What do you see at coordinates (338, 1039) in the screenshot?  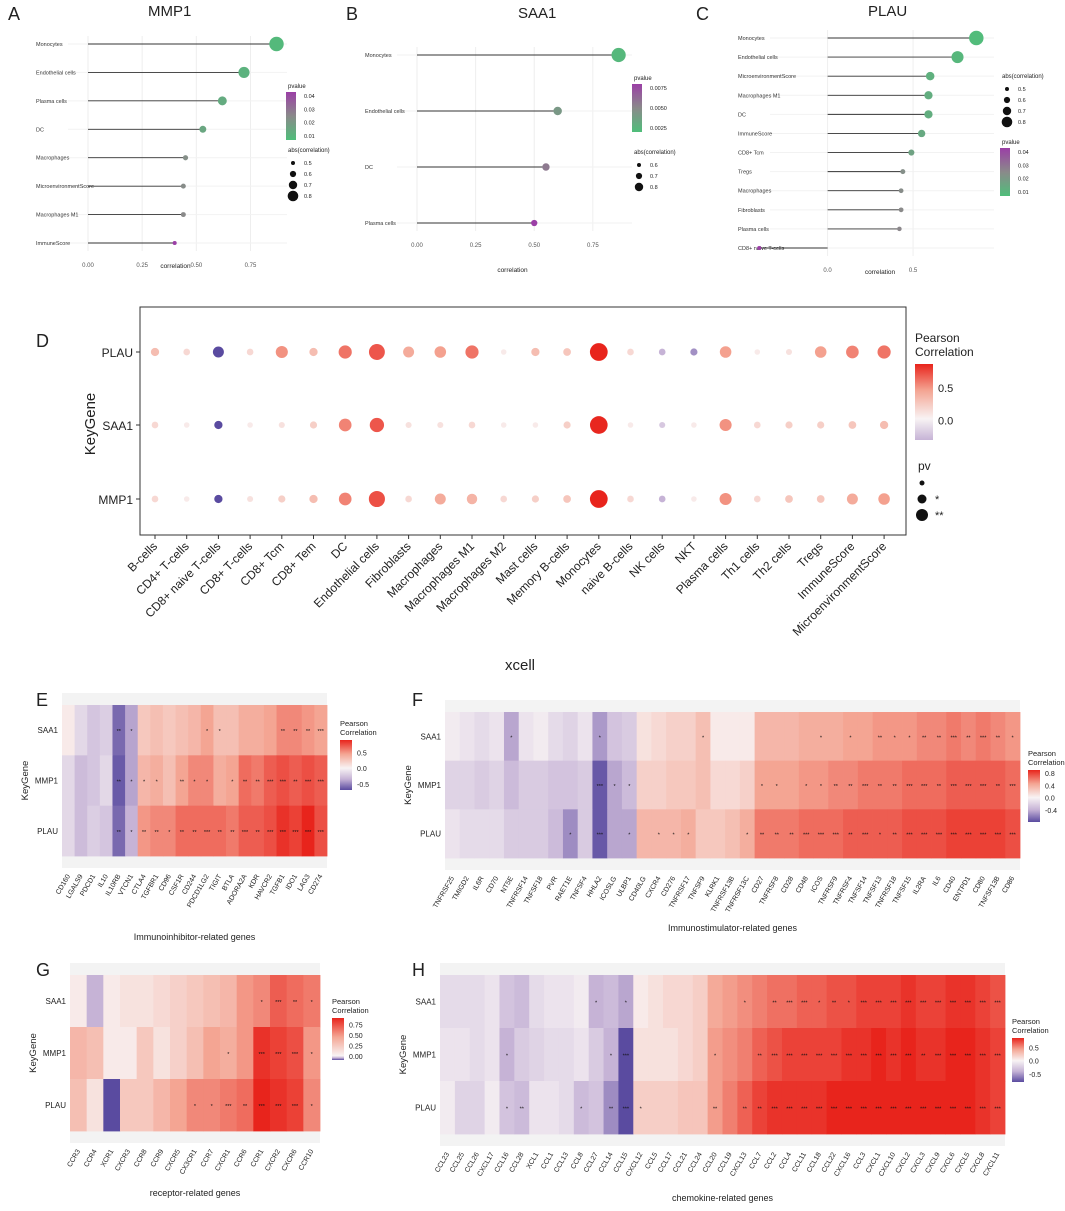 I see `legend-colorbar-G` at bounding box center [338, 1039].